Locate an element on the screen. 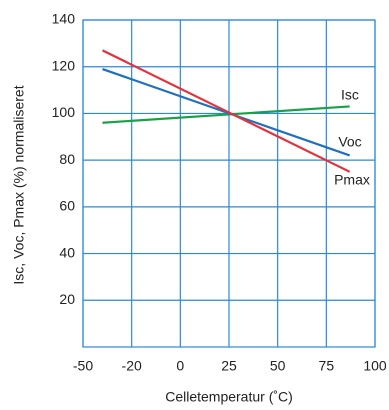  x-tick-label: -50 is located at coordinates (83, 366).